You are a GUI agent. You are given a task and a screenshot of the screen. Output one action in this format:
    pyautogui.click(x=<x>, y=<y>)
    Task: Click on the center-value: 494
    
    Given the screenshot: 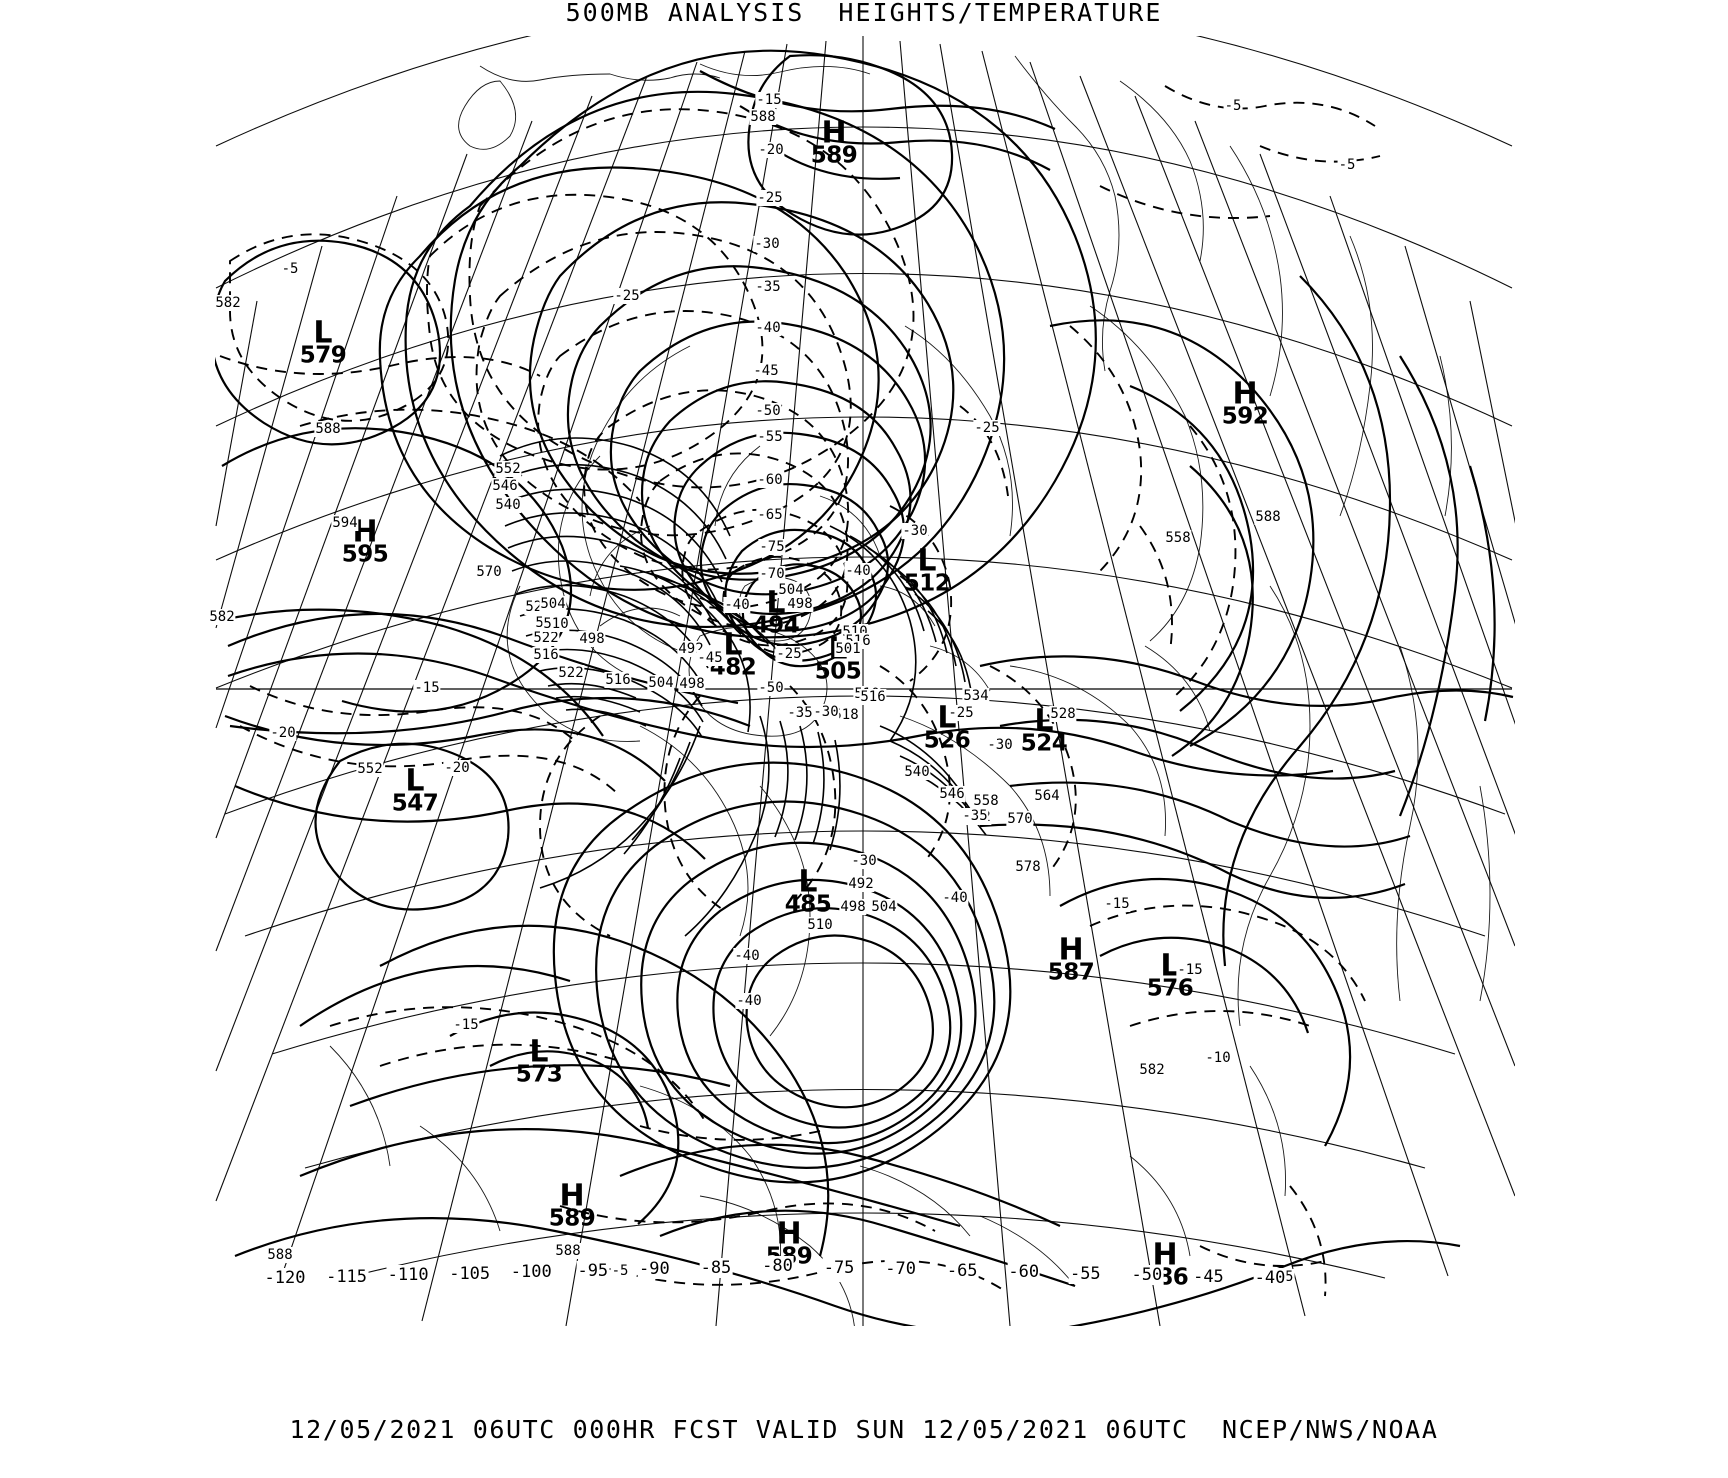 What is the action you would take?
    pyautogui.click(x=776, y=625)
    